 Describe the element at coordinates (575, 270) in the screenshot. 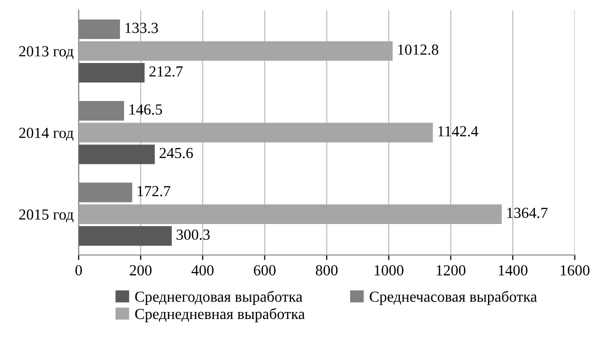

I see `x-tick-label: 1600` at that location.